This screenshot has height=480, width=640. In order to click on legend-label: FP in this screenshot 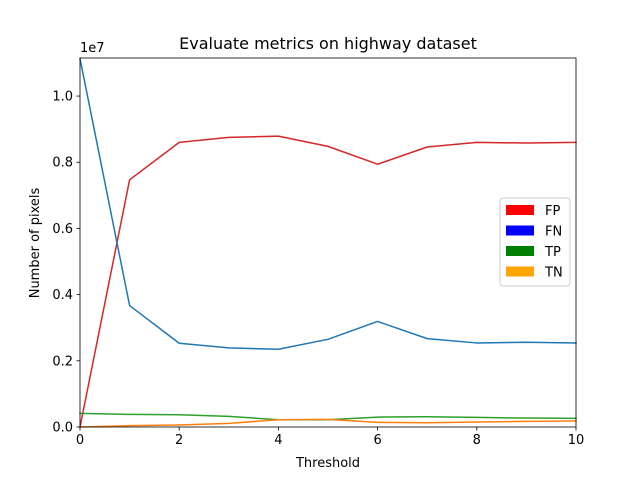, I will do `click(552, 211)`.